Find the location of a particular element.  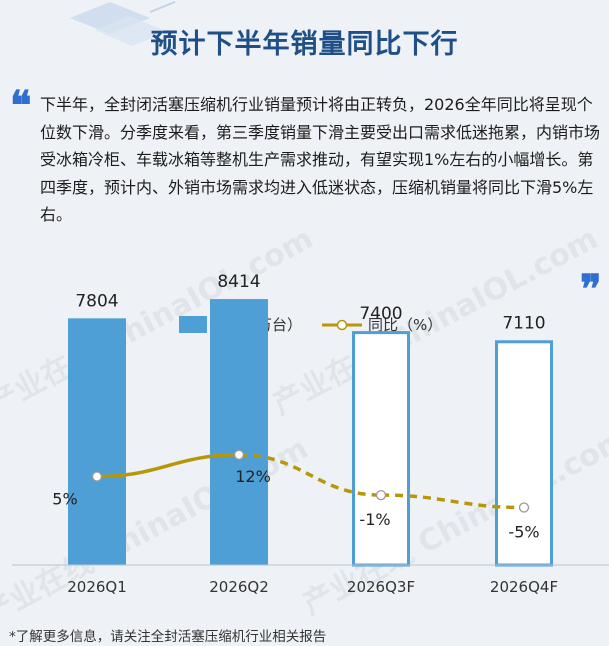

page-title: 预计下半年销量同比下行 is located at coordinates (304, 44).